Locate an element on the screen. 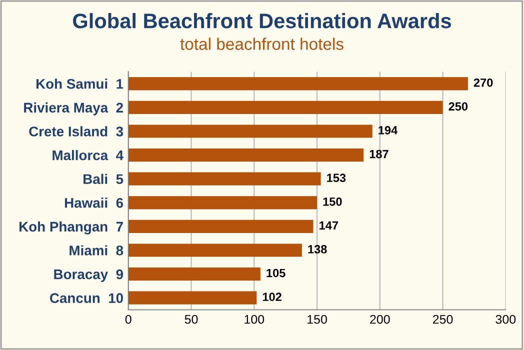 The image size is (524, 350). y-tick-label: Hawaii 6 is located at coordinates (94, 203).